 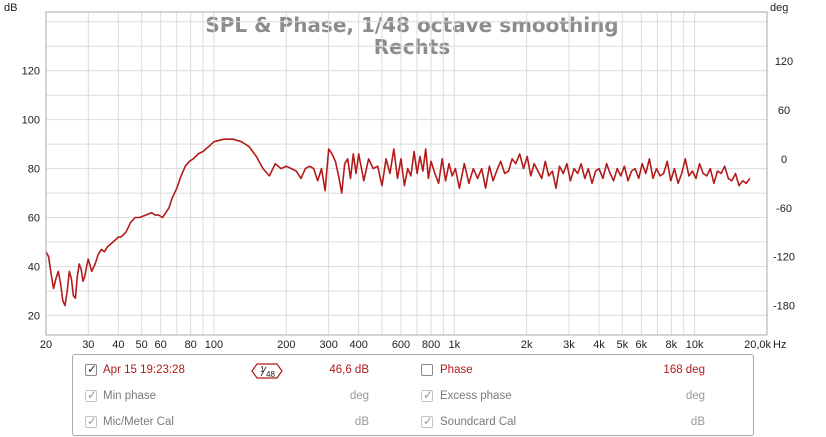 I want to click on smoothing-denominator: 48, so click(x=270, y=374).